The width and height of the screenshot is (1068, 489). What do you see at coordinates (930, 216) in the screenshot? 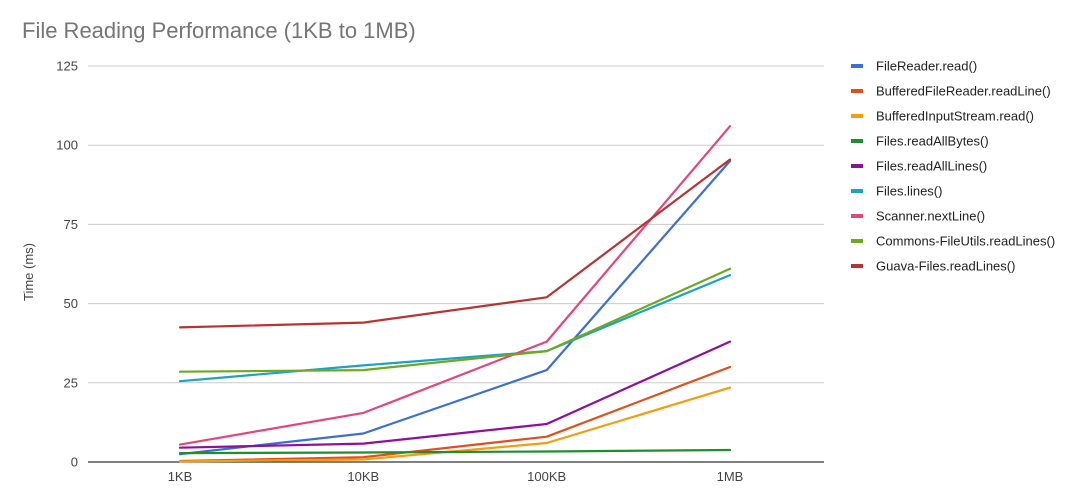
I see `legend-label: Scanner.nextLine()` at bounding box center [930, 216].